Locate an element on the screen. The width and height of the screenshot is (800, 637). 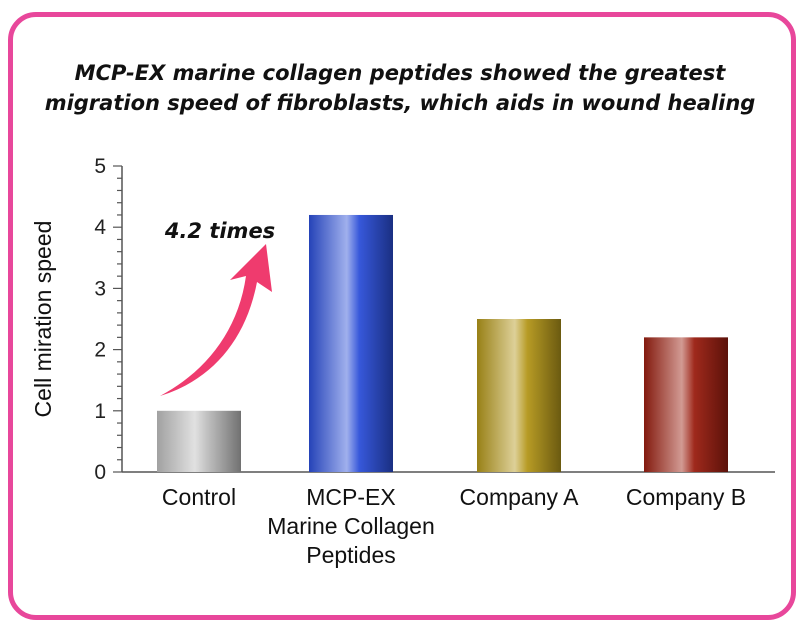
x-tick-label: Peptides is located at coordinates (351, 555).